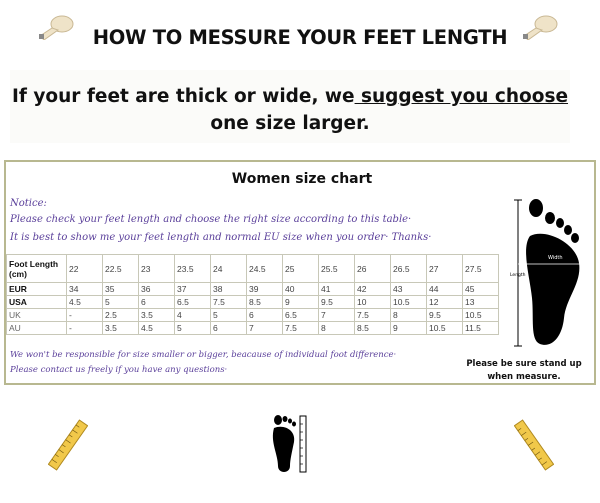  I want to click on table-cell: 26.5, so click(408, 268).